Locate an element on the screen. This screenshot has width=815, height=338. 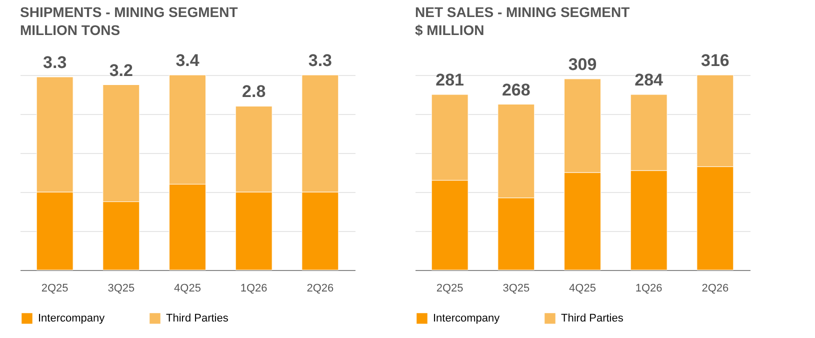
chart-subtitle: $ MILLION is located at coordinates (449, 30).